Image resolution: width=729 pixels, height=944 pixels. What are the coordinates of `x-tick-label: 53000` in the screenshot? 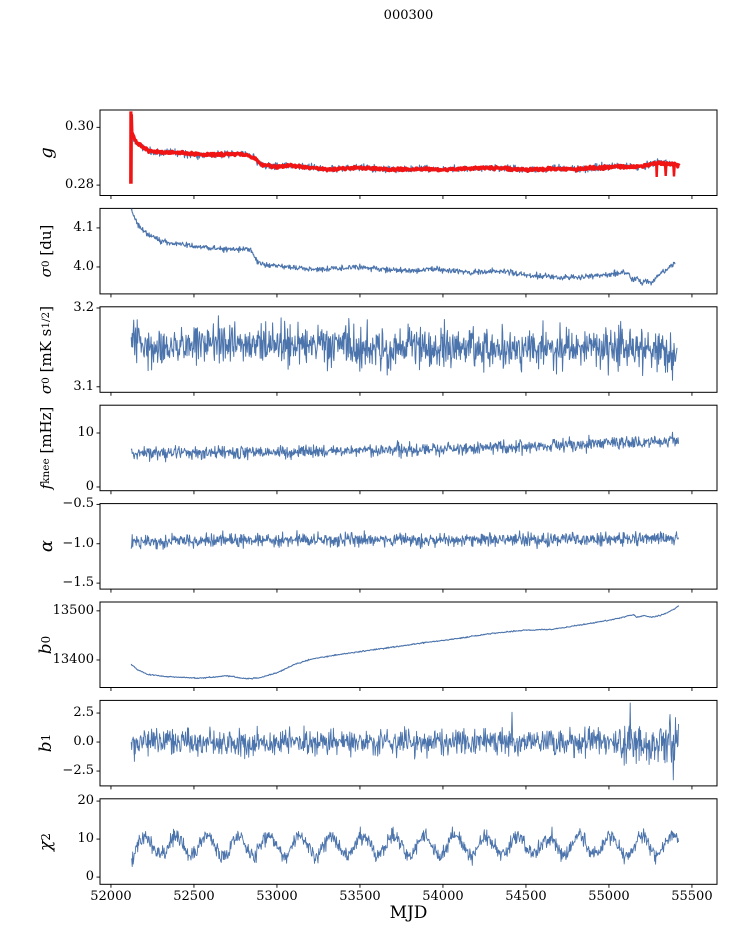 It's located at (277, 896).